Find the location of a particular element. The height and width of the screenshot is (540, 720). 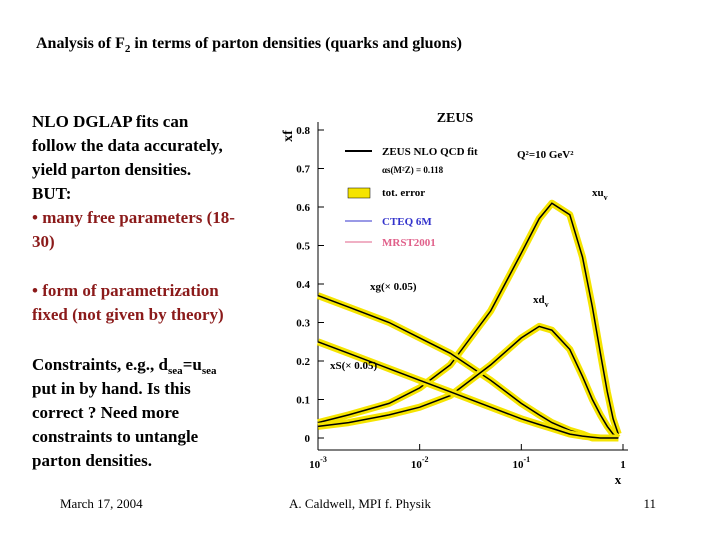

legend-label: ZEUS NLO QCD fit is located at coordinates (430, 152).